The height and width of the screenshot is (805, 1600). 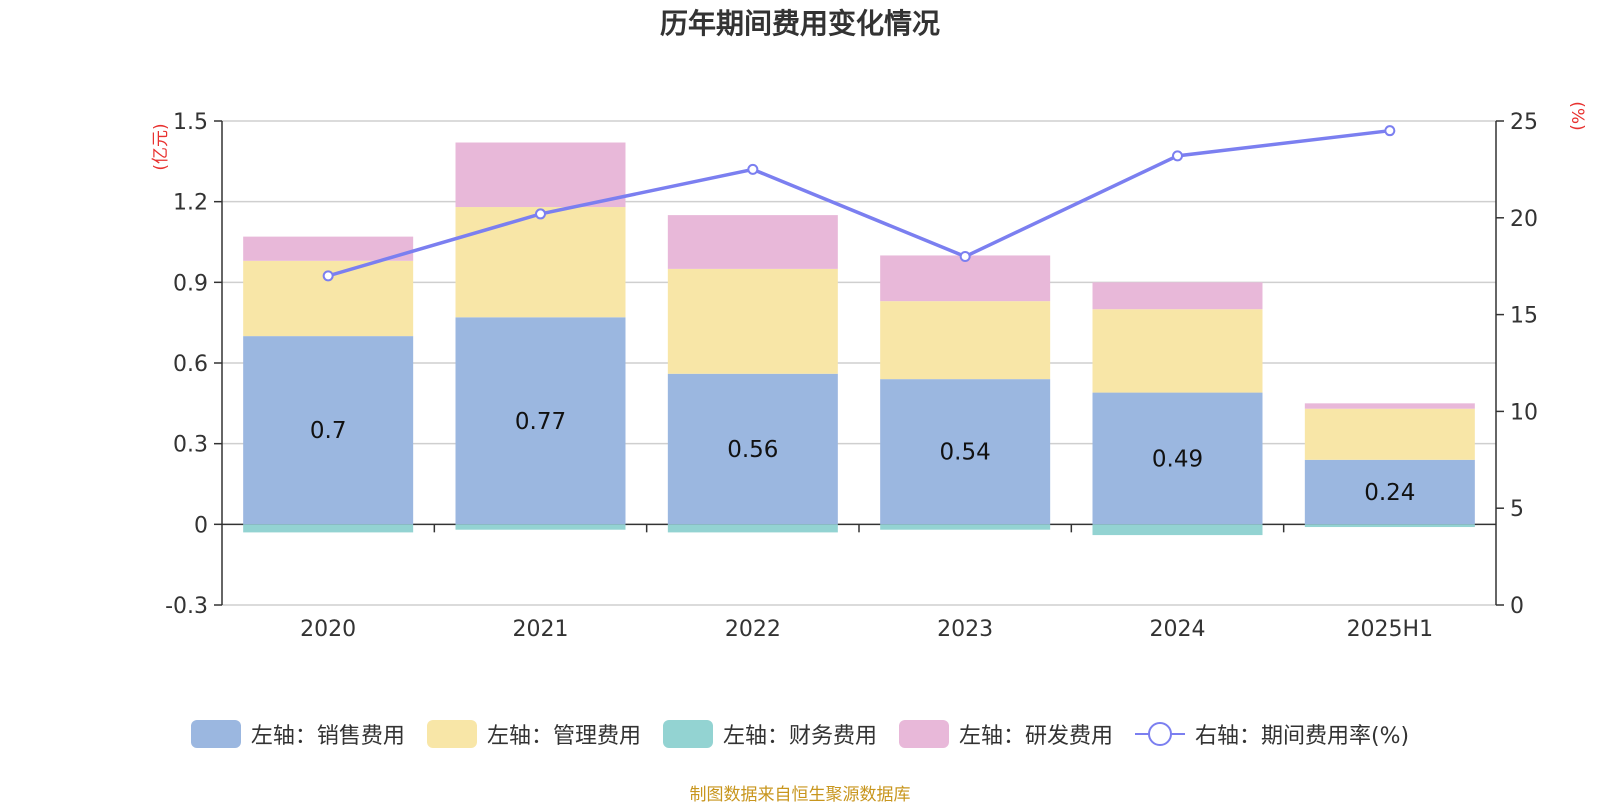 What do you see at coordinates (1524, 316) in the screenshot?
I see `right-tick-label: 15` at bounding box center [1524, 316].